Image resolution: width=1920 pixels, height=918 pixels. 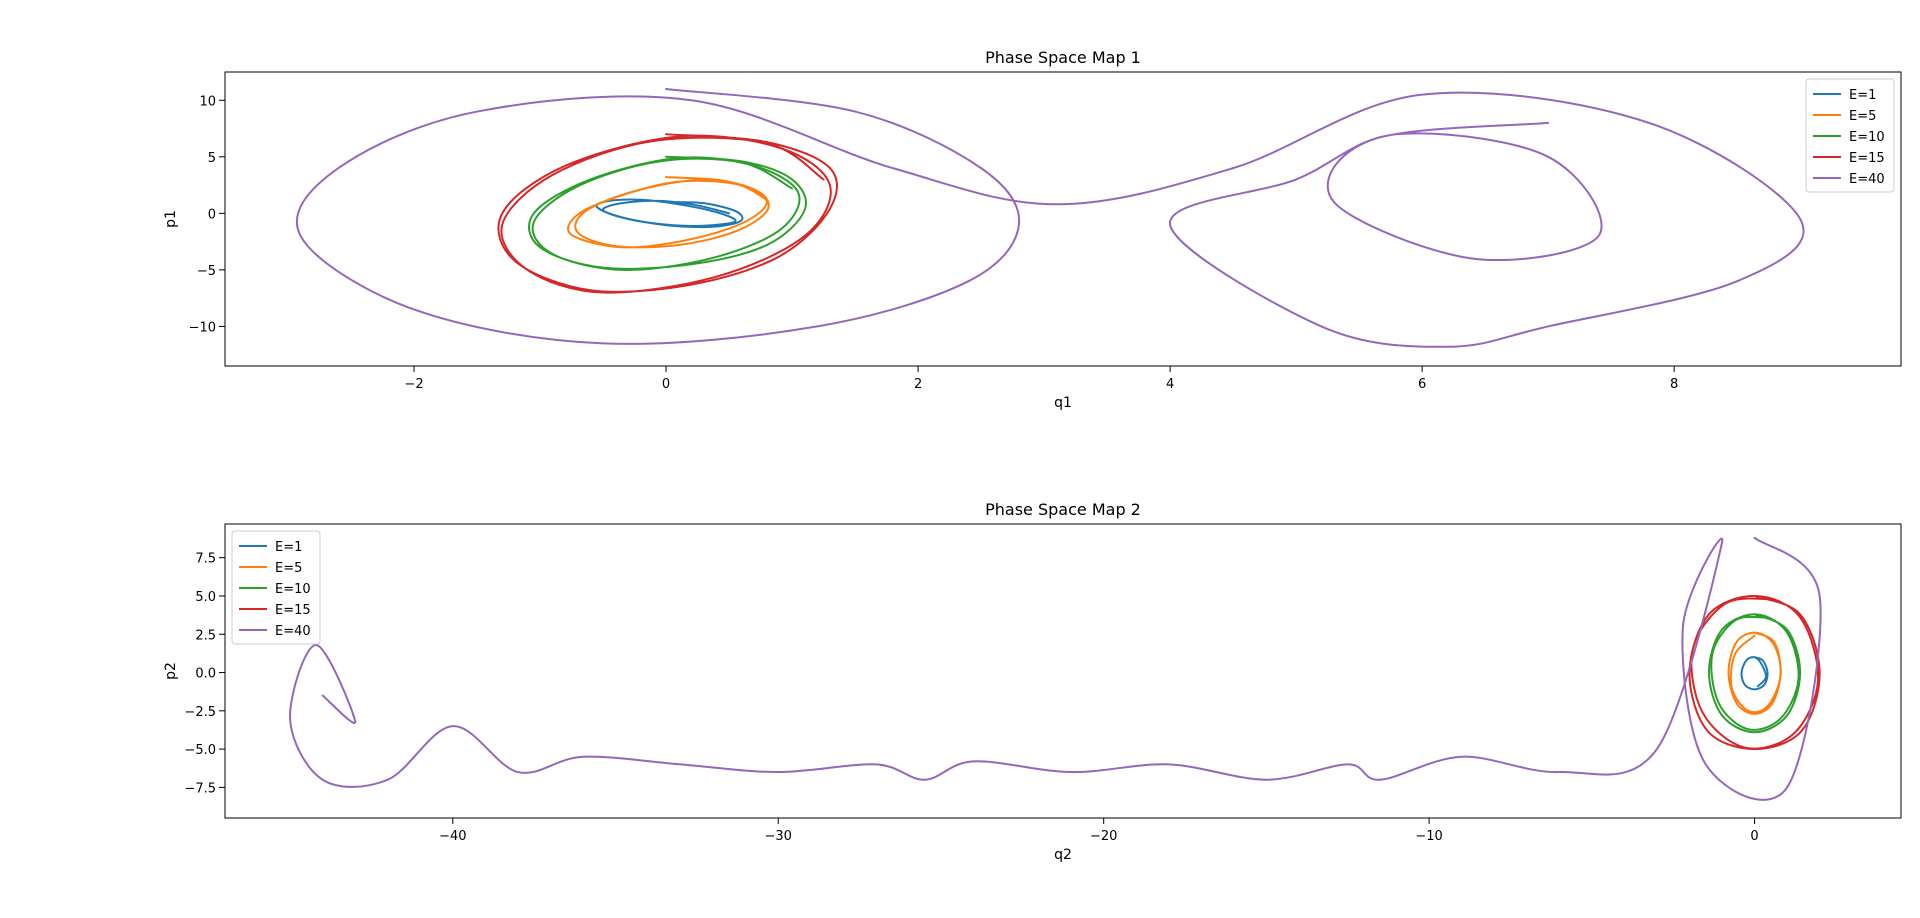 What do you see at coordinates (1063, 57) in the screenshot?
I see `chart-title: Phase Space Map 1` at bounding box center [1063, 57].